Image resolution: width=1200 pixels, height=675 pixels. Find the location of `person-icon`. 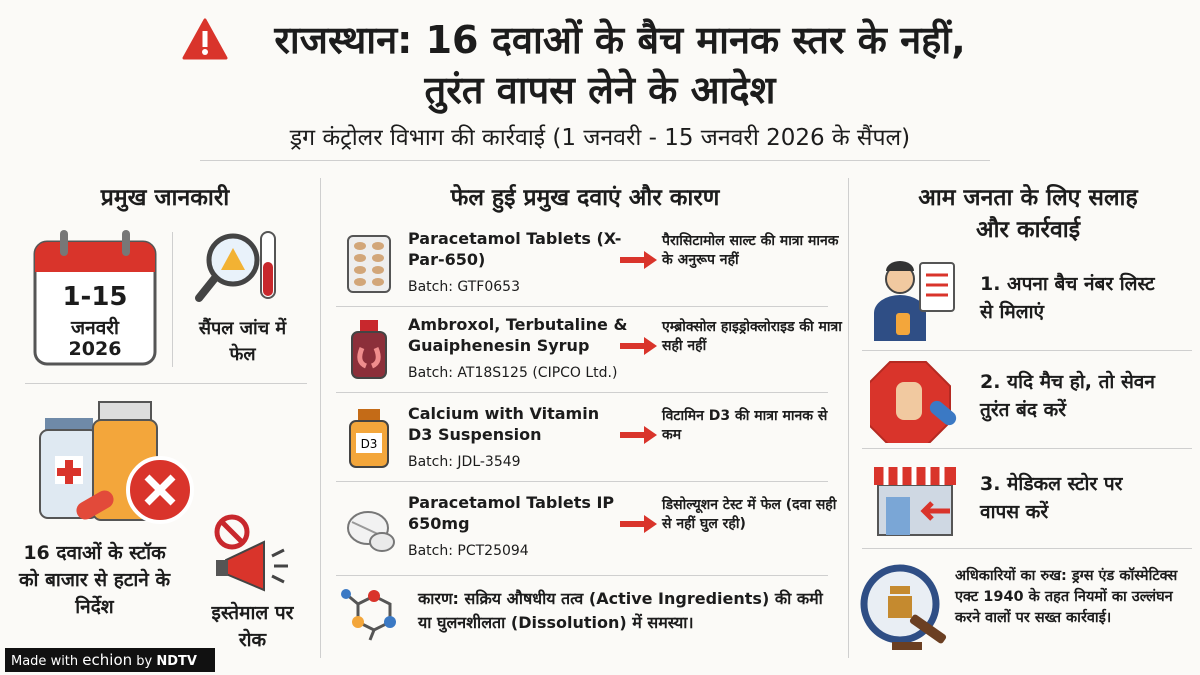

person-icon is located at coordinates (914, 301).